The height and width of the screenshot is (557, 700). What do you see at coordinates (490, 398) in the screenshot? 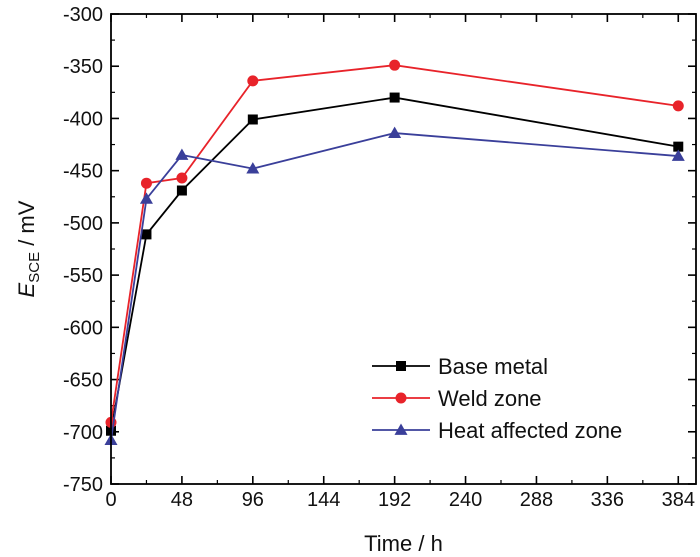
I see `legend-label: Weld zone` at bounding box center [490, 398].